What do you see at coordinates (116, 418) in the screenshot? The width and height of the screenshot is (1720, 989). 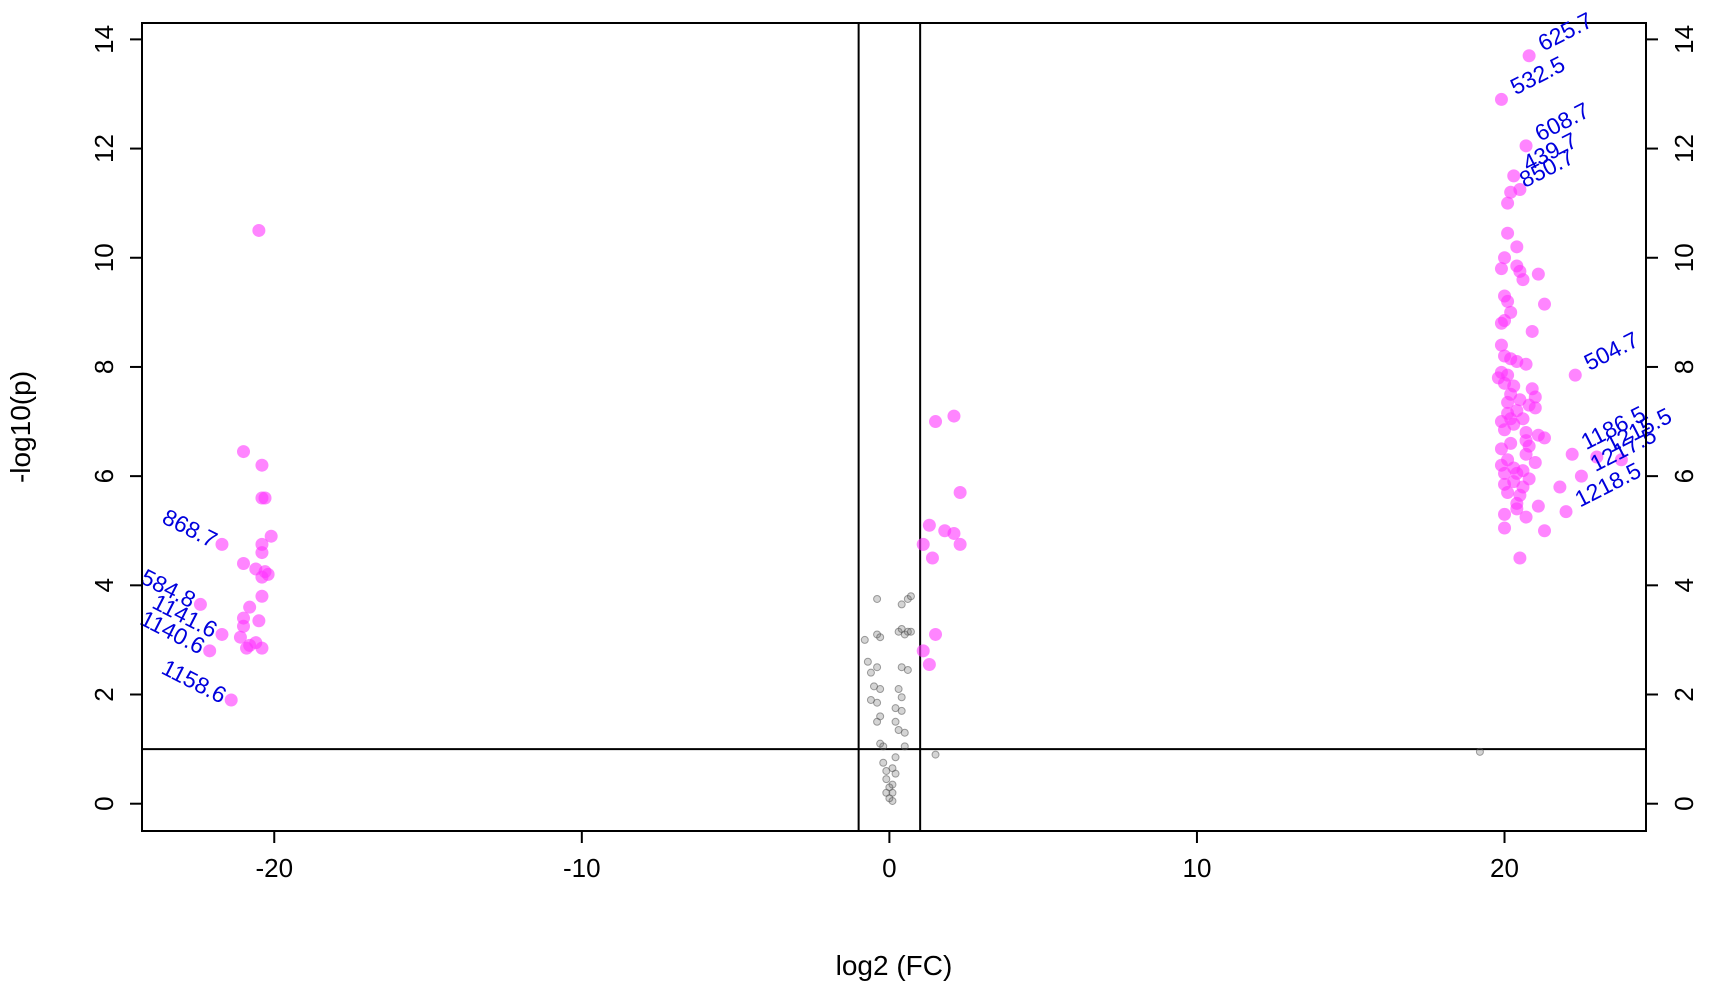 I see `y-axis-left: 0 2 4 6 8 10 12 14` at bounding box center [116, 418].